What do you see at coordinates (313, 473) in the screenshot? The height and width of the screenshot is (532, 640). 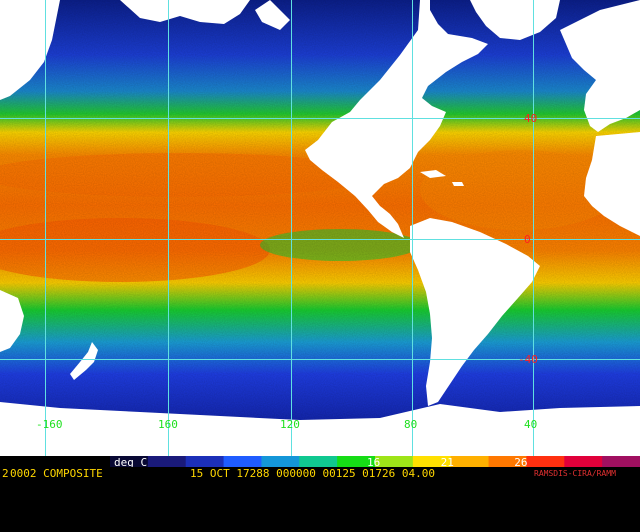 I see `caption-datetime: 15 OCT 17288 000000 00125 01726 04.00` at bounding box center [313, 473].